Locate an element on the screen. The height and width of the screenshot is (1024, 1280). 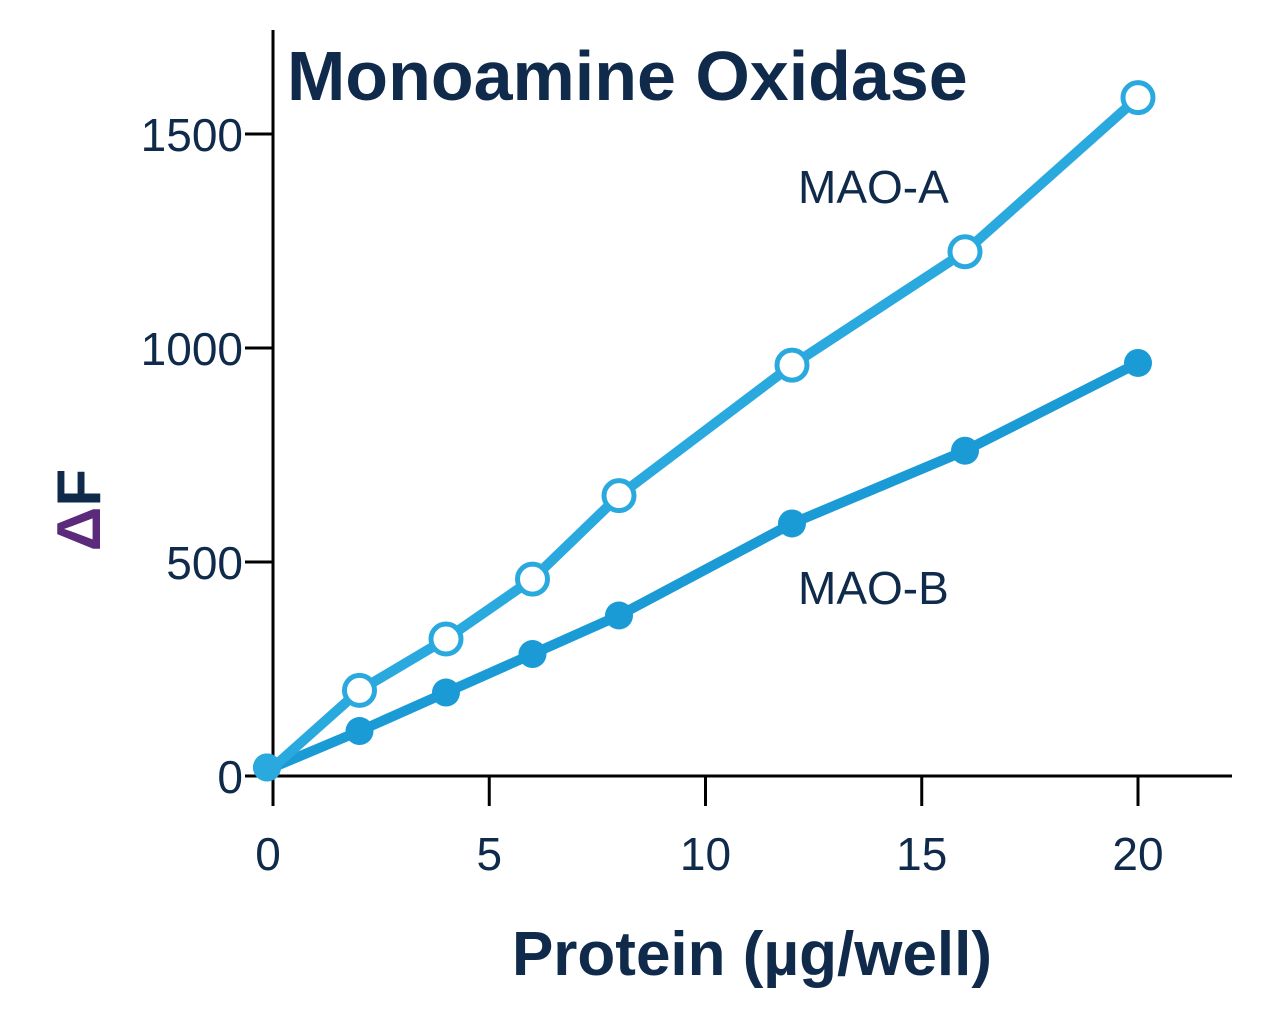
x-tick-label: 20 is located at coordinates (1137, 854).